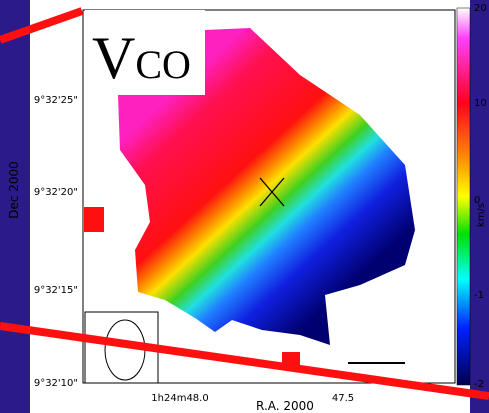  Describe the element at coordinates (42, 25) in the screenshot. I see `red-stripe` at that location.